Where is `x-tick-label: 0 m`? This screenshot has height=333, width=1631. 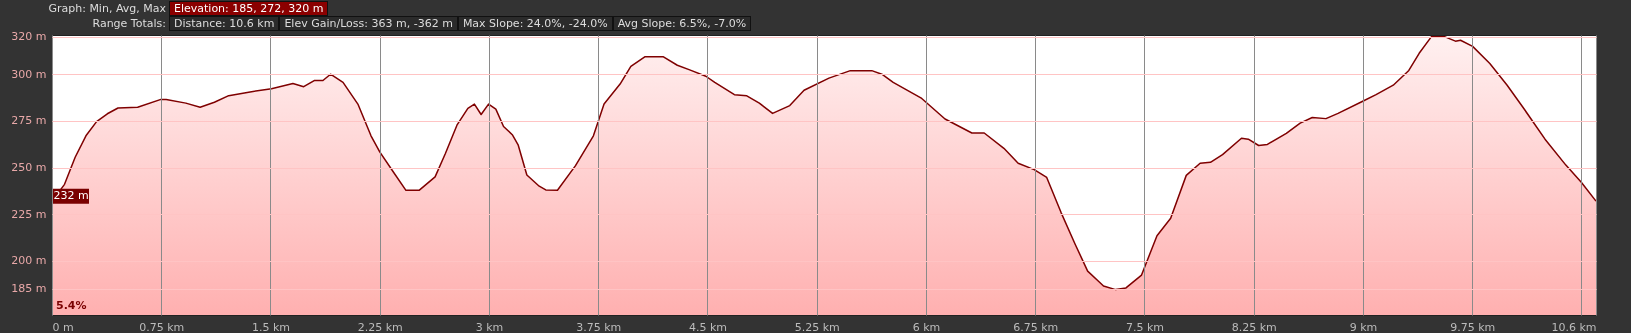 x-tick-label: 0 m is located at coordinates (63, 326).